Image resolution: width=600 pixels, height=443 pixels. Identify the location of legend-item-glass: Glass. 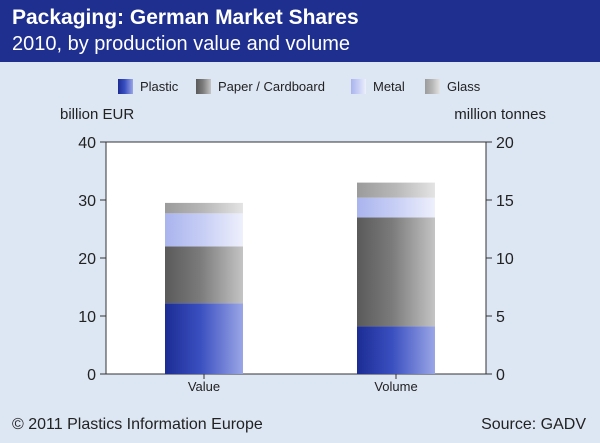
(453, 86).